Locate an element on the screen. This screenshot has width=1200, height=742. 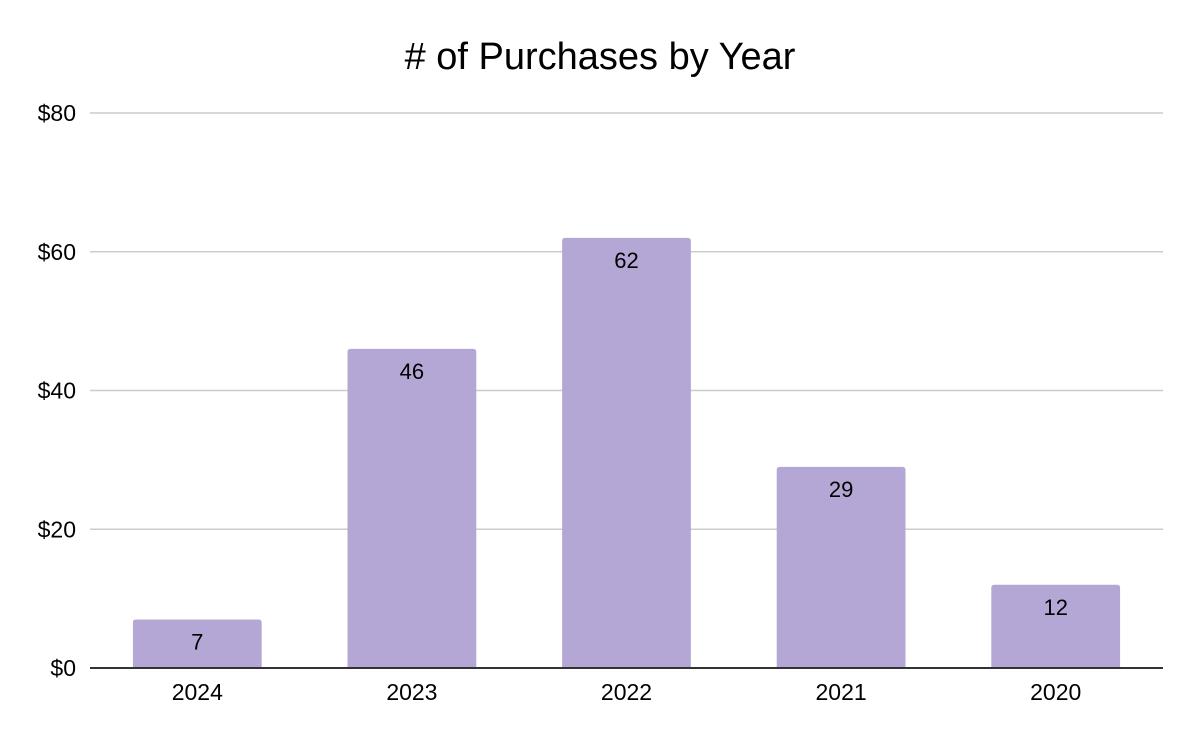
y-axis-ticks: $0 $20 $40 $60 $80 is located at coordinates (57, 390).